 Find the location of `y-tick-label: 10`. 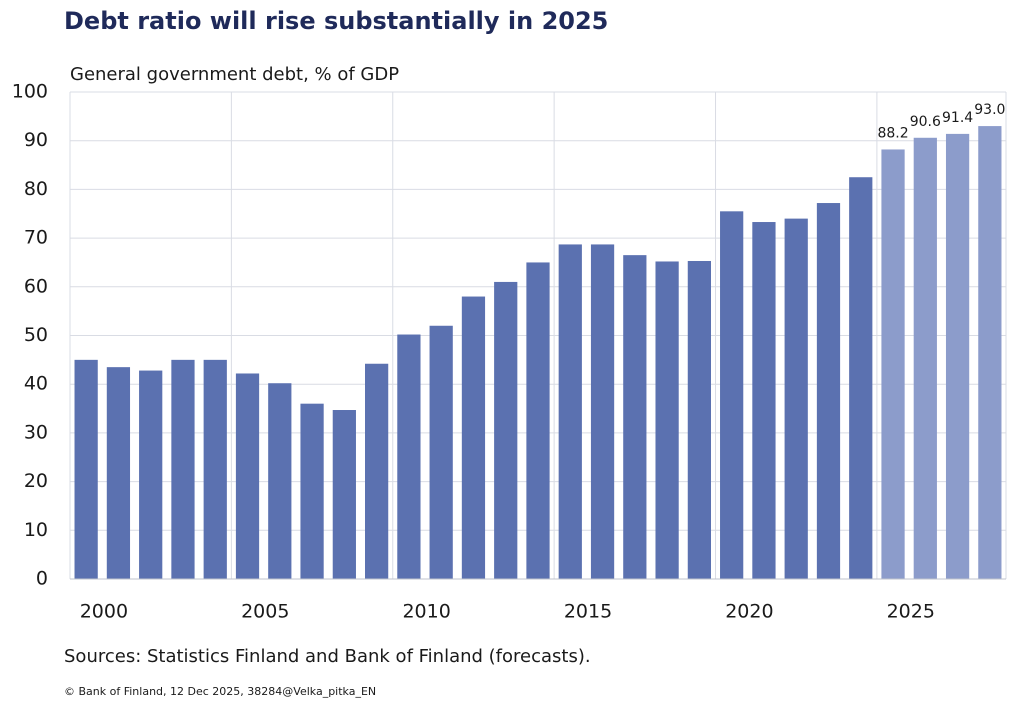

y-tick-label: 10 is located at coordinates (36, 530).